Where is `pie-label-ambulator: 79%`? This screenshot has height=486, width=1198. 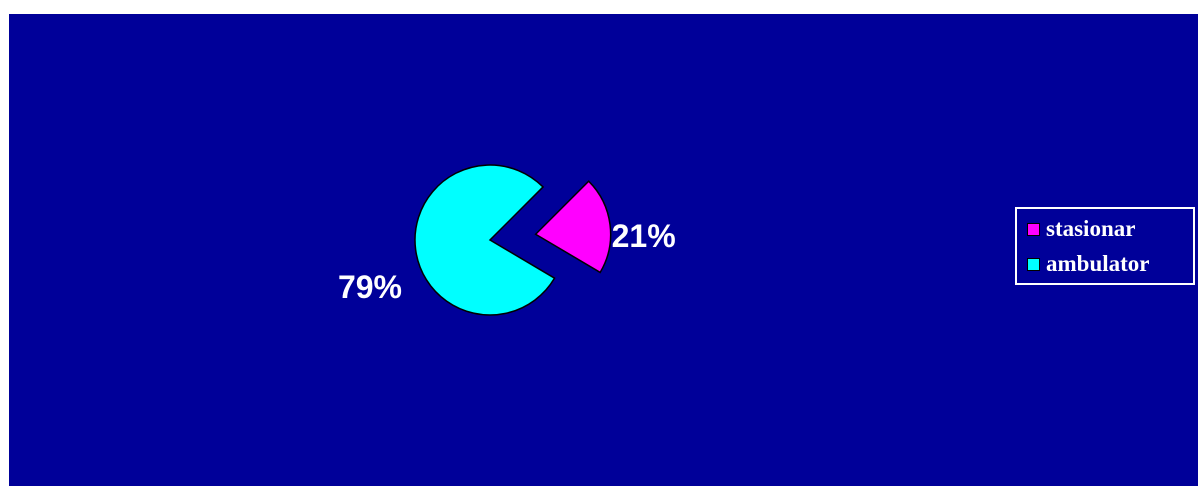
pie-label-ambulator: 79% is located at coordinates (370, 287).